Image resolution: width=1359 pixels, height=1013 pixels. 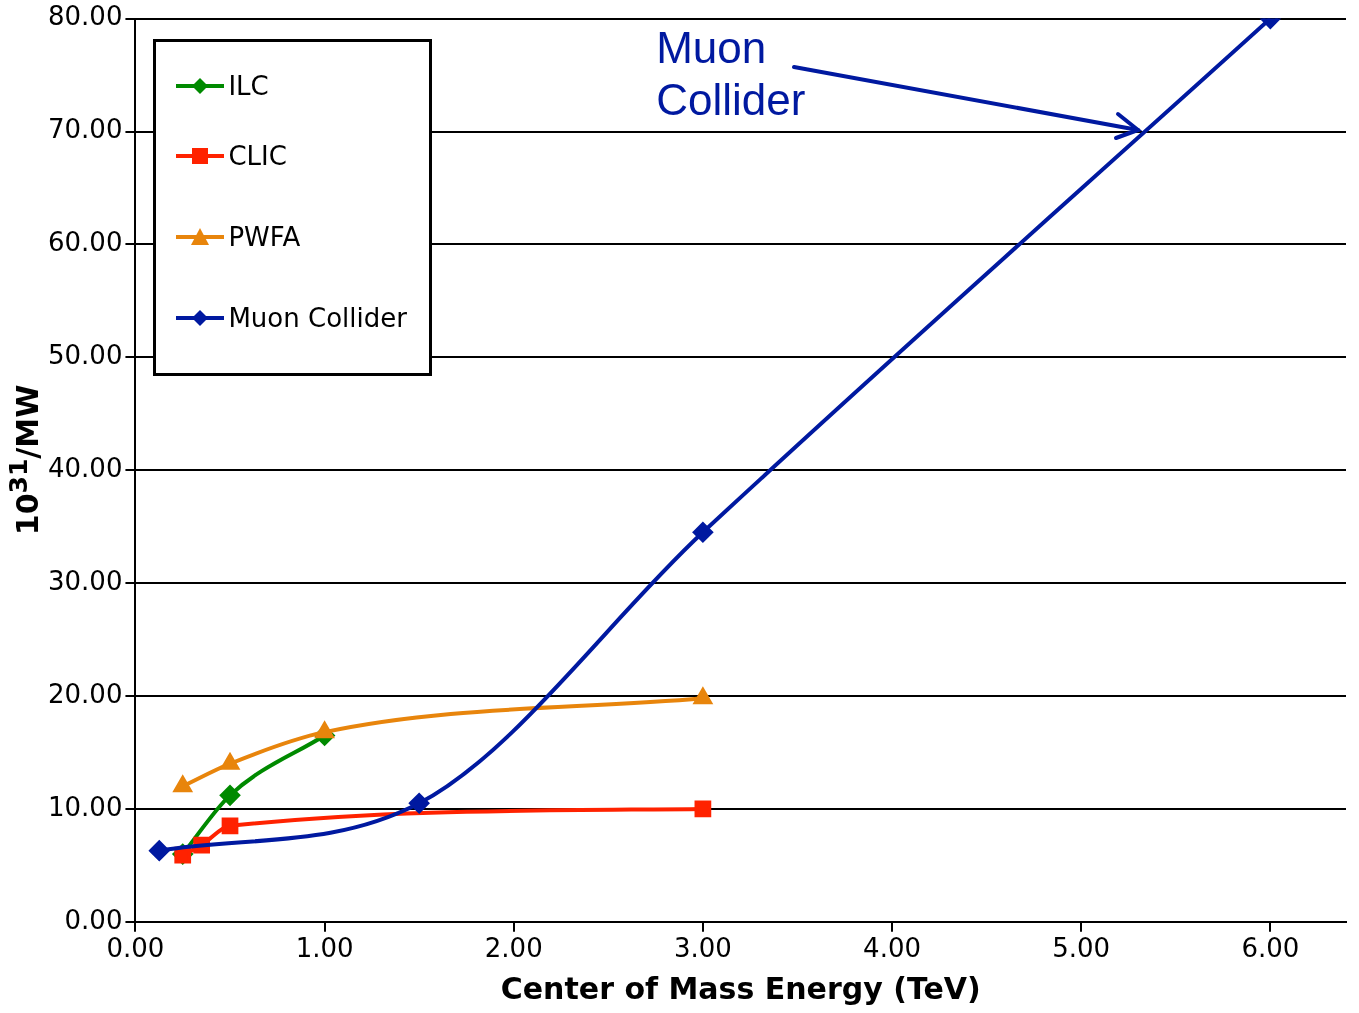 I want to click on y-tick-label: 50.00, so click(x=85, y=355).